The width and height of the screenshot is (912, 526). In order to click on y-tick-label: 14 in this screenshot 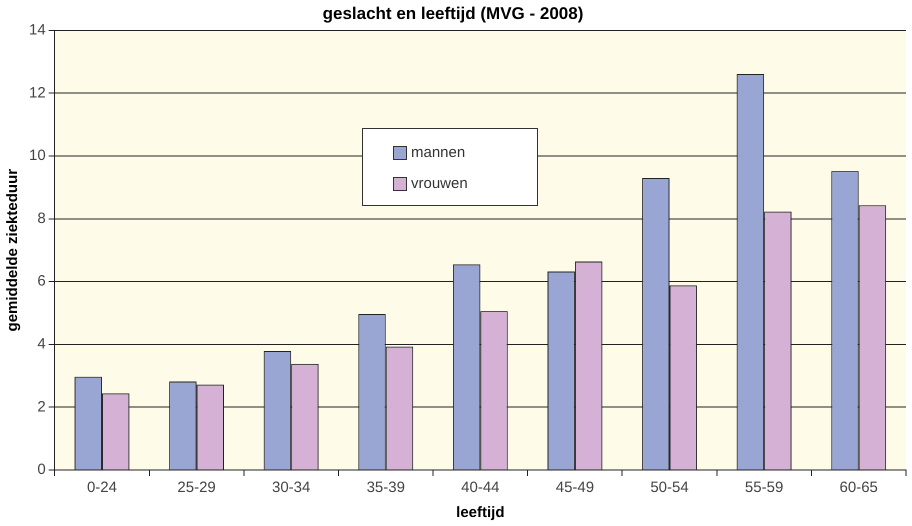, I will do `click(37, 30)`.